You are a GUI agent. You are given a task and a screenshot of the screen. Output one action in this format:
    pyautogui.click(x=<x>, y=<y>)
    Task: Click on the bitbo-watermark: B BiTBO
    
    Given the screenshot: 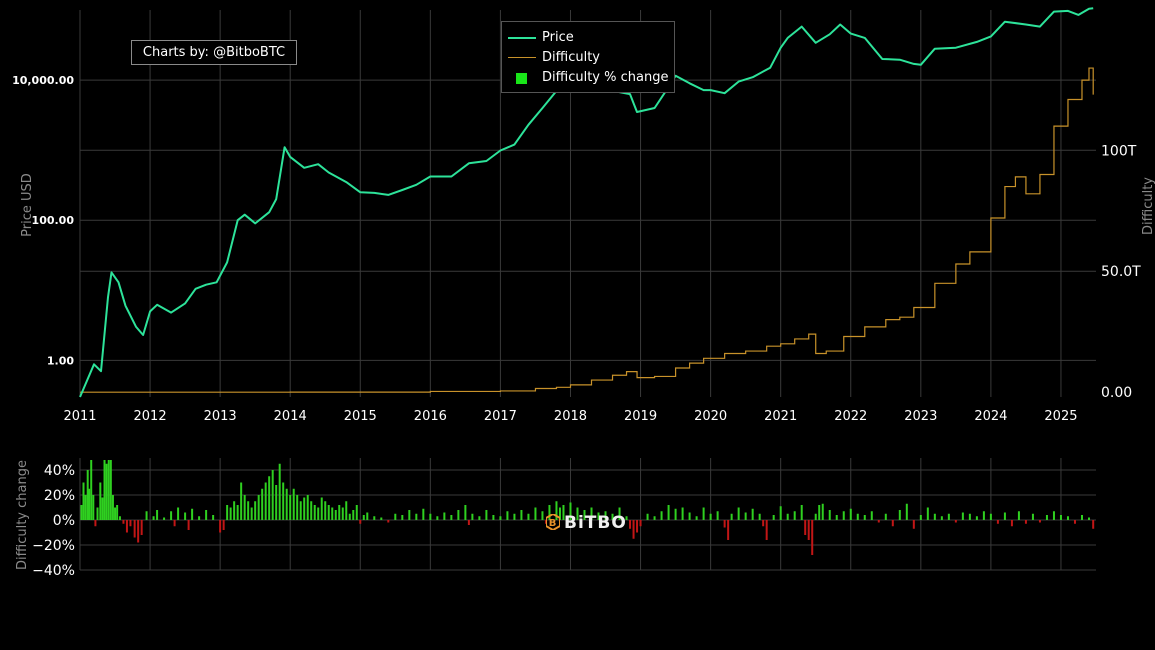 What is the action you would take?
    pyautogui.click(x=586, y=524)
    